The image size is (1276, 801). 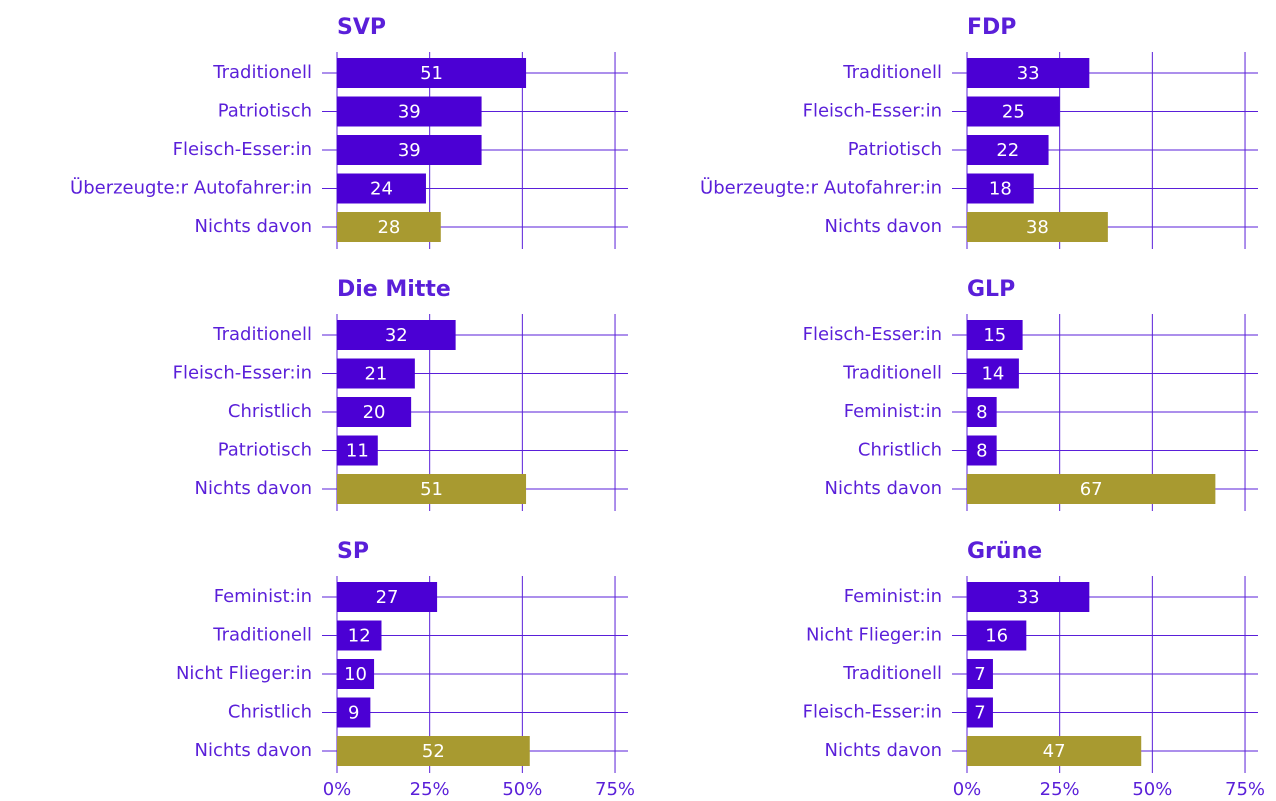 I want to click on value-label: 67, so click(x=1091, y=489).